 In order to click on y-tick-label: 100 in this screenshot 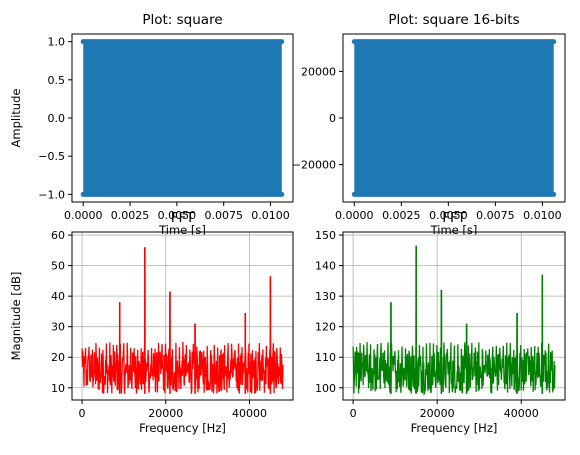, I will do `click(325, 388)`.